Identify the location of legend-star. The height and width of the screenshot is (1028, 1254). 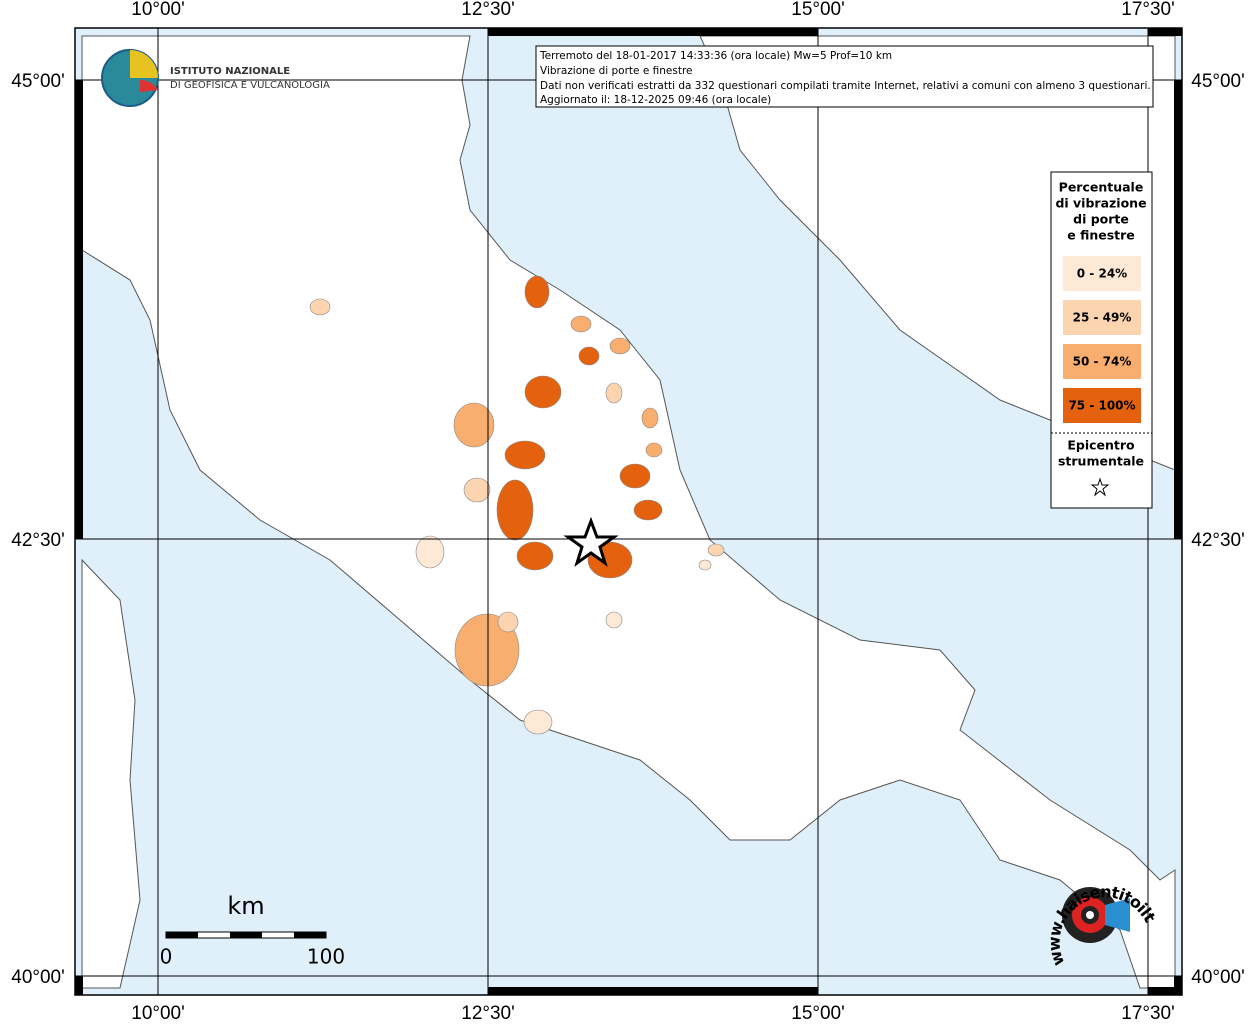
(1100, 487).